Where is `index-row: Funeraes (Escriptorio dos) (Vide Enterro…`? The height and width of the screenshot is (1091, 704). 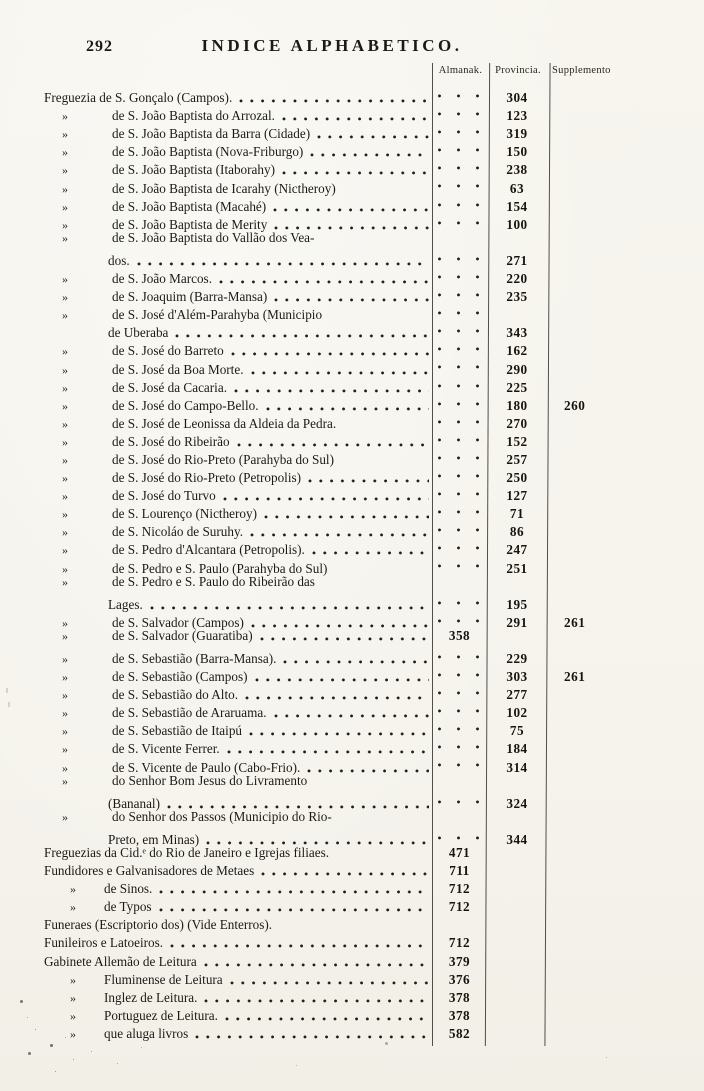 index-row: Funeraes (Escriptorio dos) (Vide Enterro… is located at coordinates (374, 925).